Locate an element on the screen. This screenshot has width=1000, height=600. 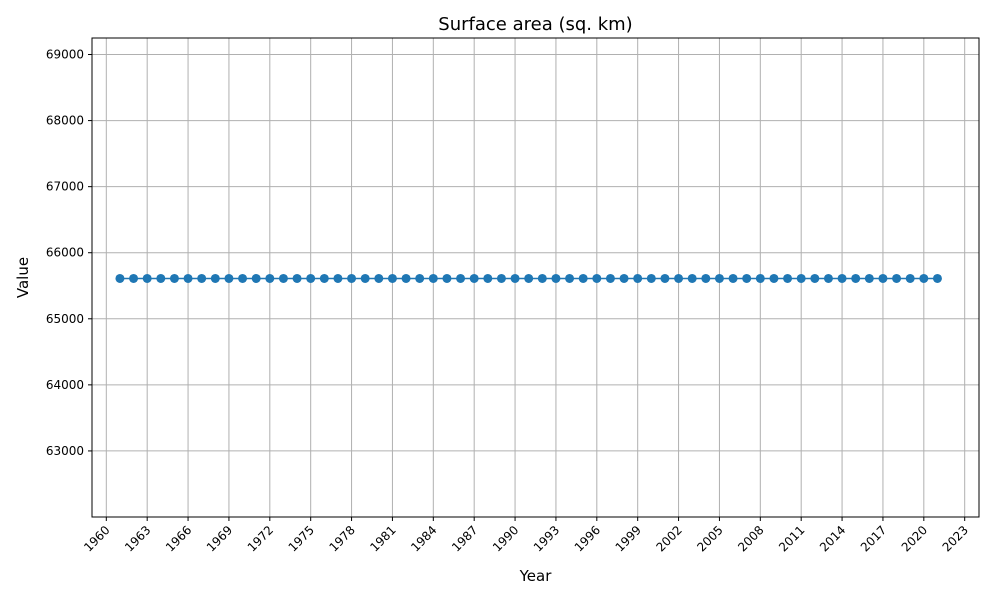
x-tick-label: 2008 is located at coordinates (750, 538).